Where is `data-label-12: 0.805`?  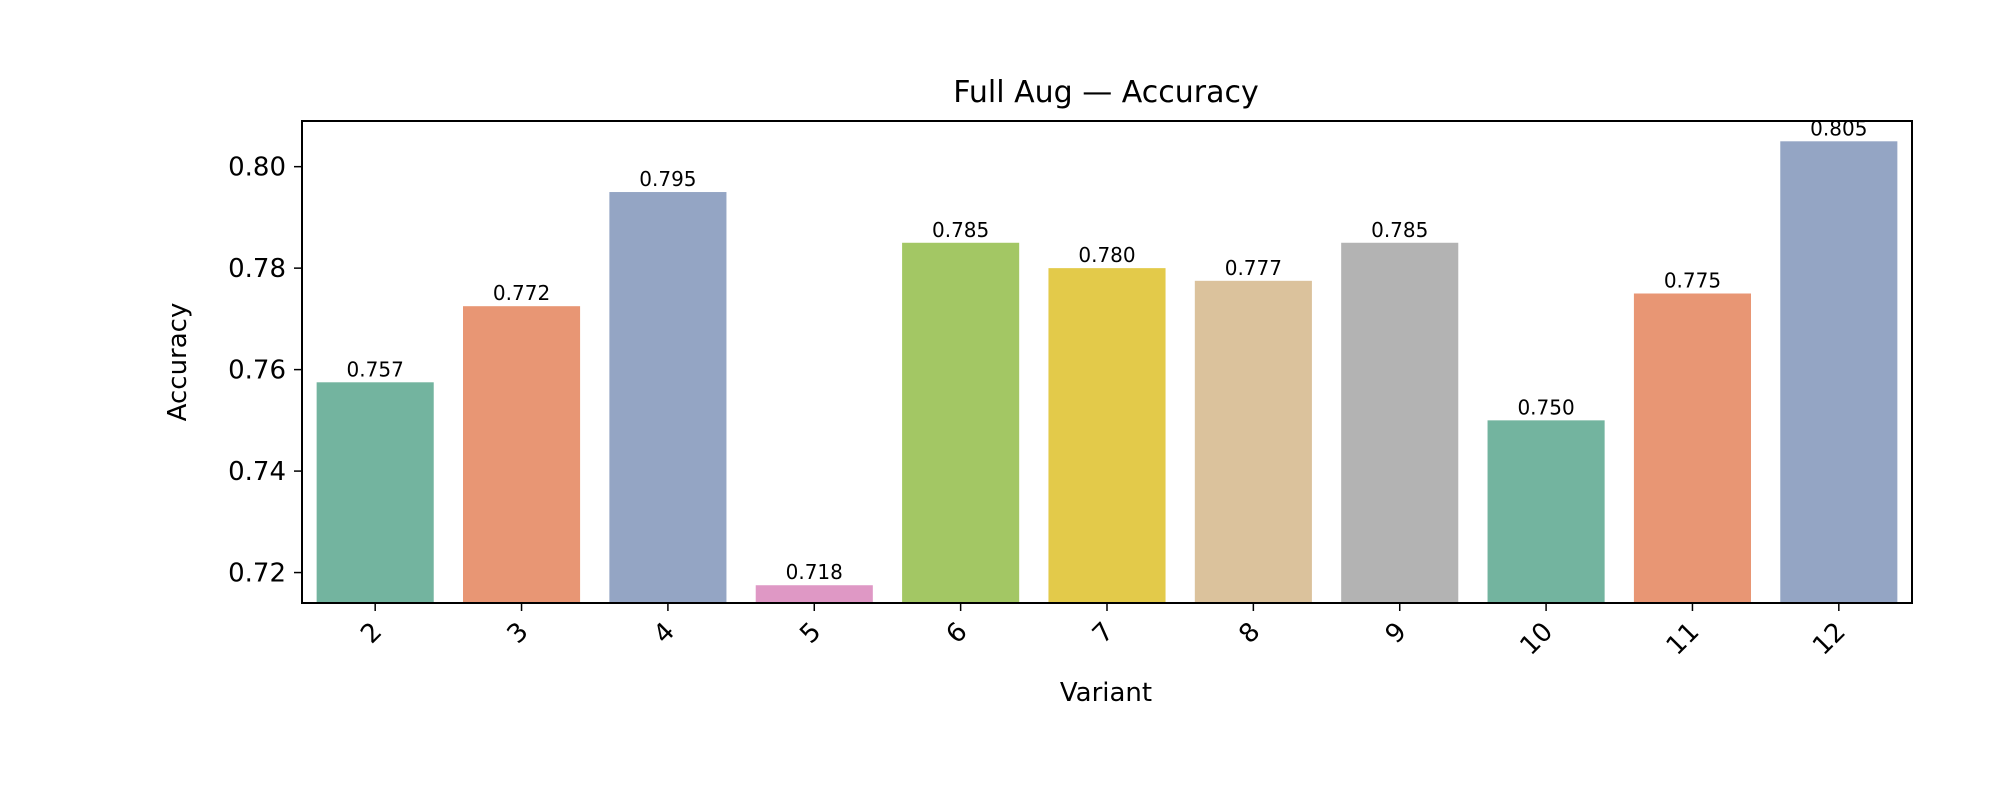 data-label-12: 0.805 is located at coordinates (1838, 128).